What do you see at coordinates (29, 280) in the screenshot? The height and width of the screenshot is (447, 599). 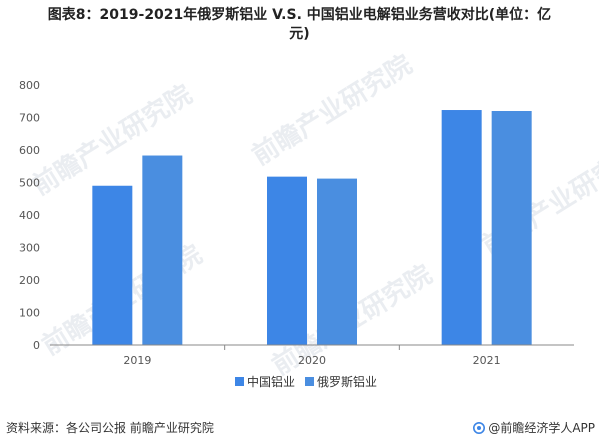 I see `y-tick-label: 200` at bounding box center [29, 280].